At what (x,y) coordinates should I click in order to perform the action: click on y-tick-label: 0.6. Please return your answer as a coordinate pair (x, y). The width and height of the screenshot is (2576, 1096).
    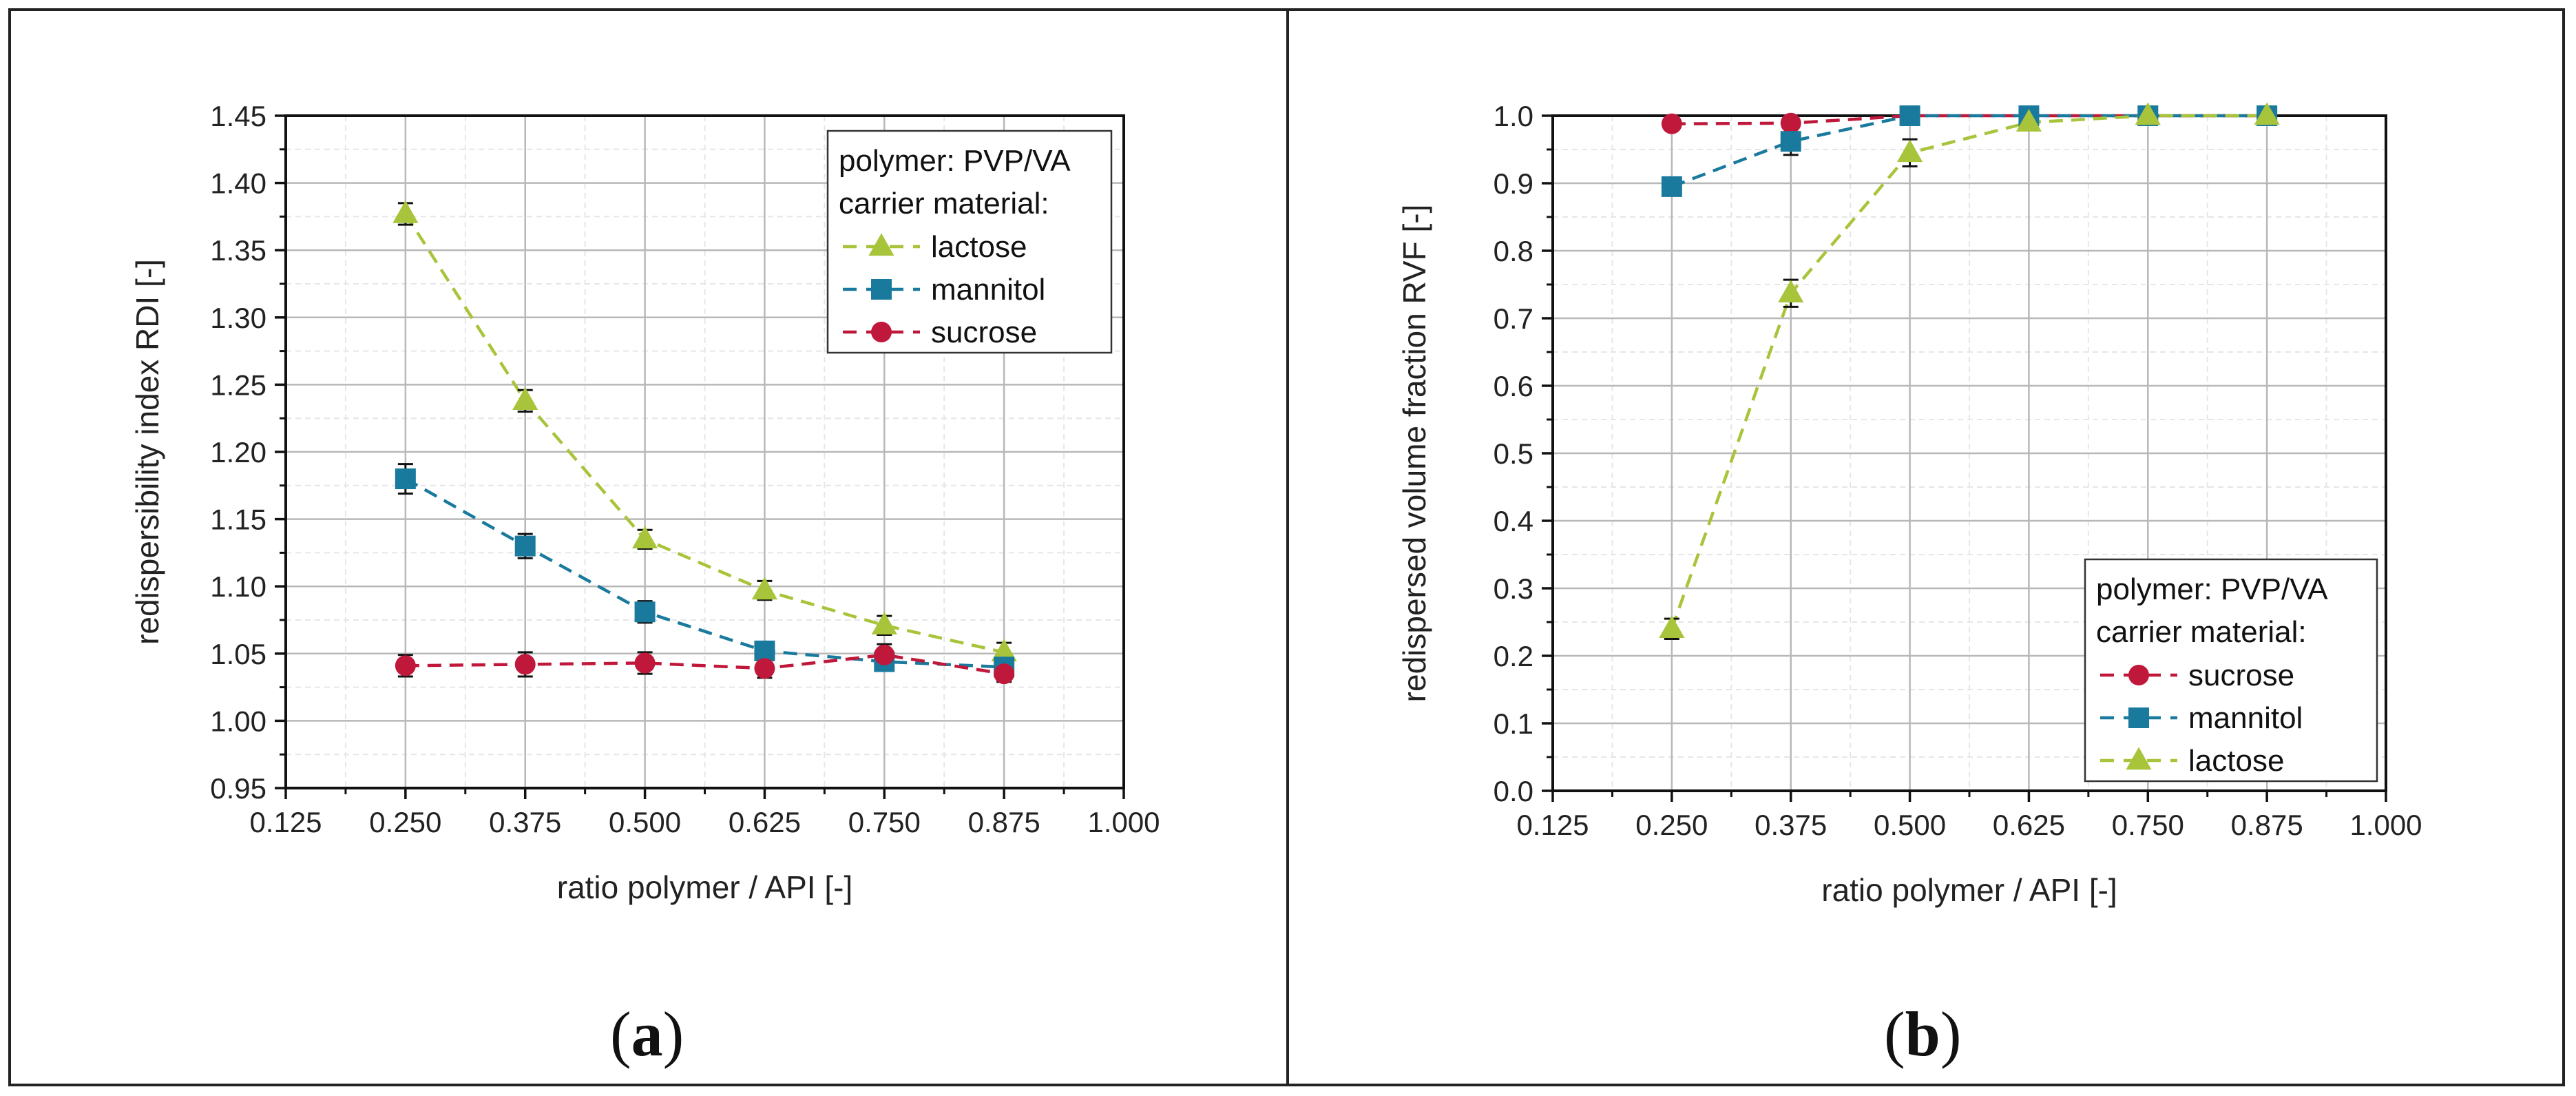
    Looking at the image, I should click on (1513, 386).